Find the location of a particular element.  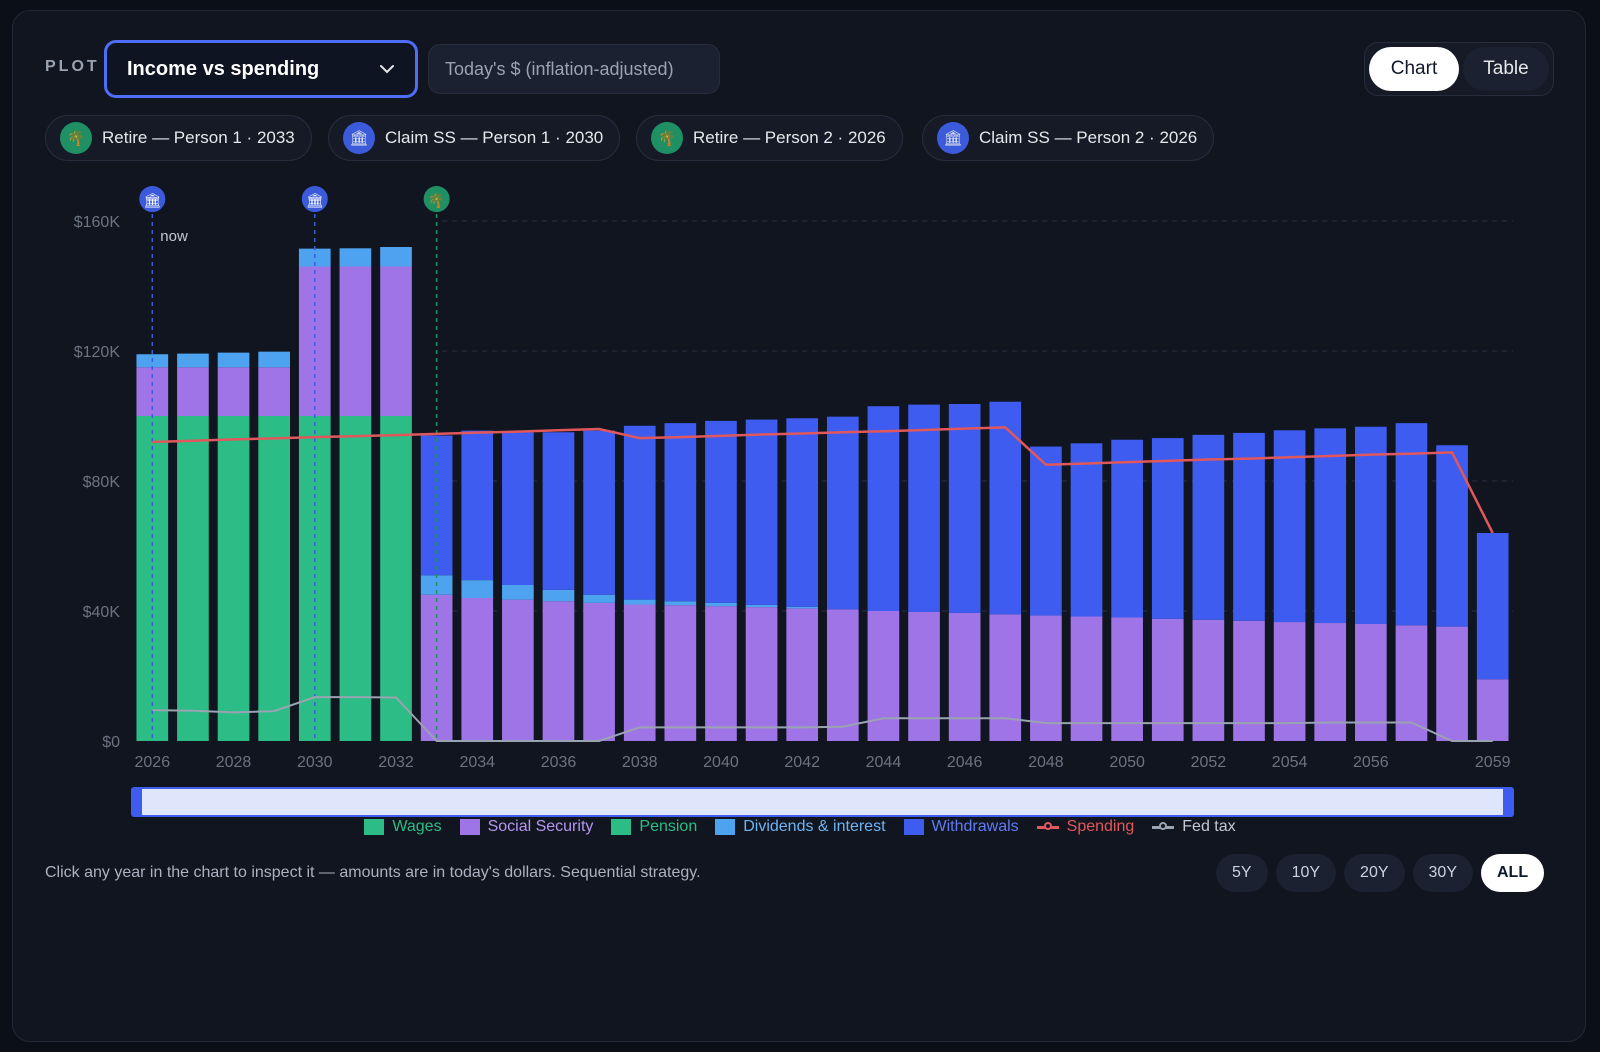

units-toggle: Today's $ (inflation-adjusted) is located at coordinates (574, 69).